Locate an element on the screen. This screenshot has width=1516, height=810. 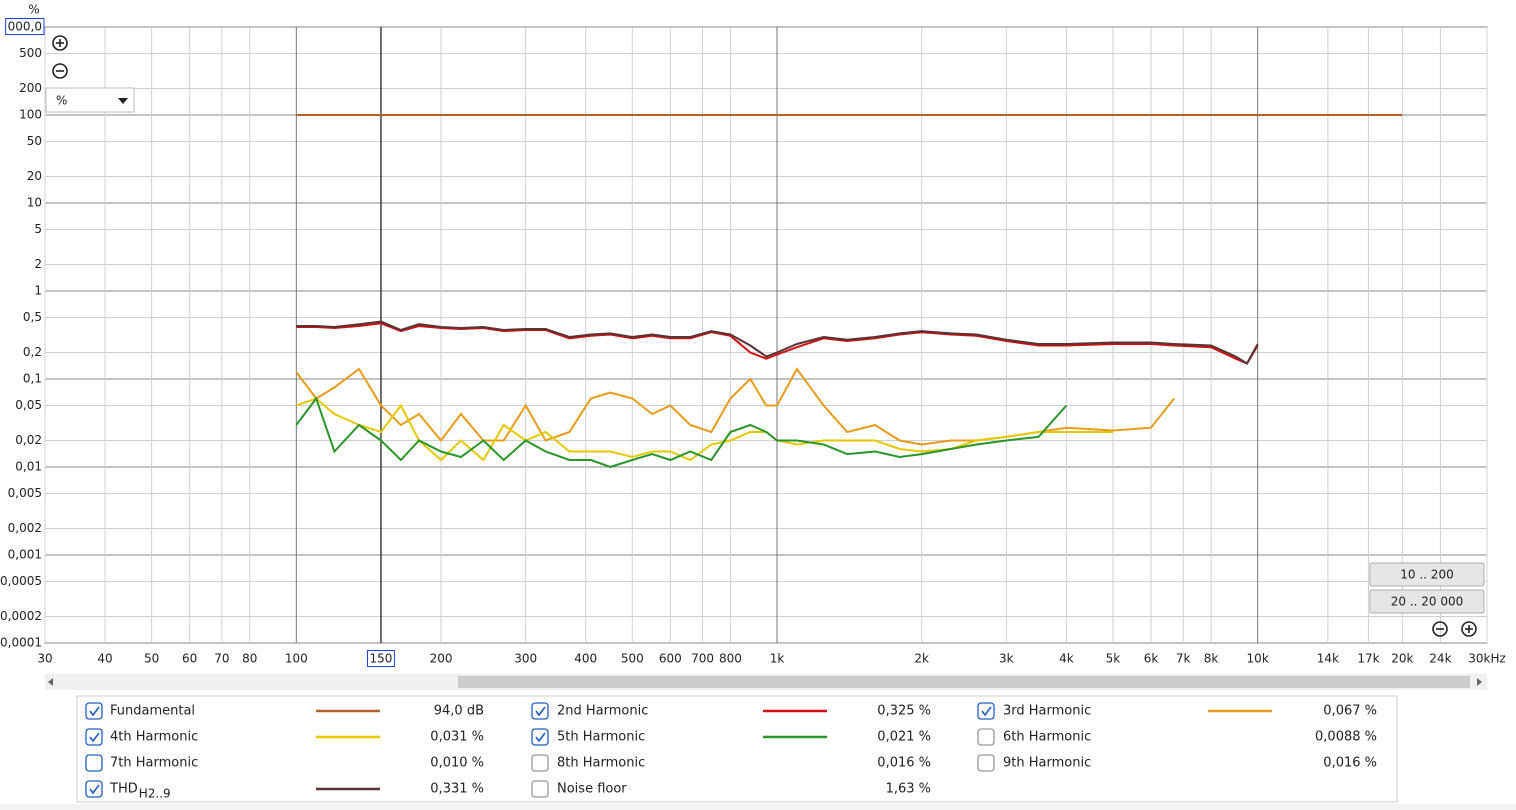
legend-readout: 0,0088 % is located at coordinates (1346, 737).